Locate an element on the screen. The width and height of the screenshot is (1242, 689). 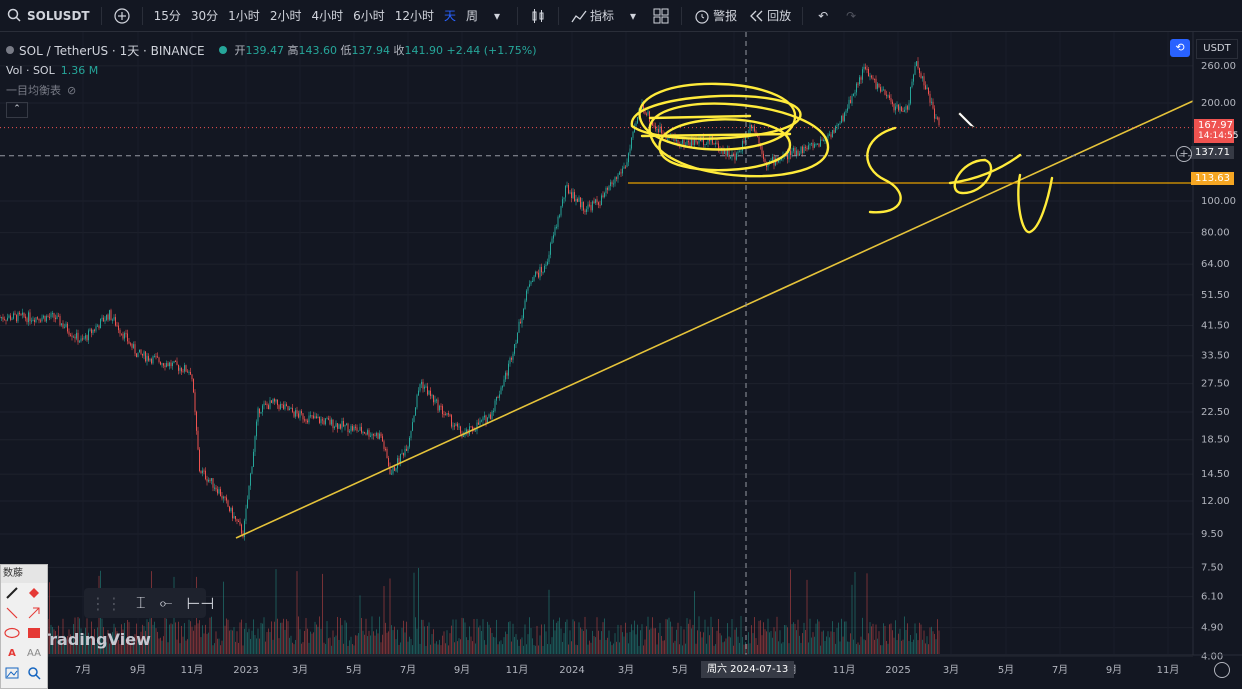
interval-6: 12小时 is located at coordinates (414, 16).